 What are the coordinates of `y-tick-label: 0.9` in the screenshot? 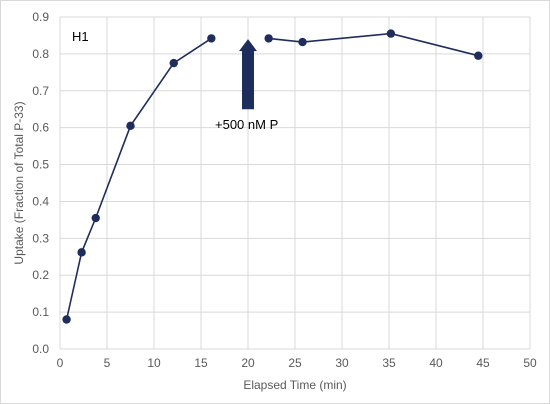 It's located at (40, 17).